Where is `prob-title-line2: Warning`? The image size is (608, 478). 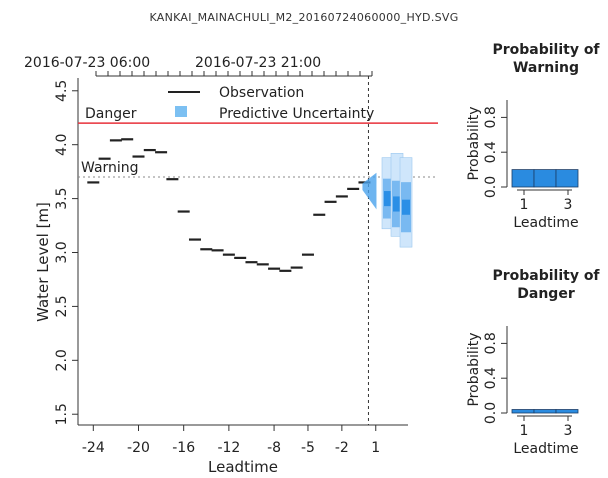
prob-title-line2: Warning is located at coordinates (546, 68).